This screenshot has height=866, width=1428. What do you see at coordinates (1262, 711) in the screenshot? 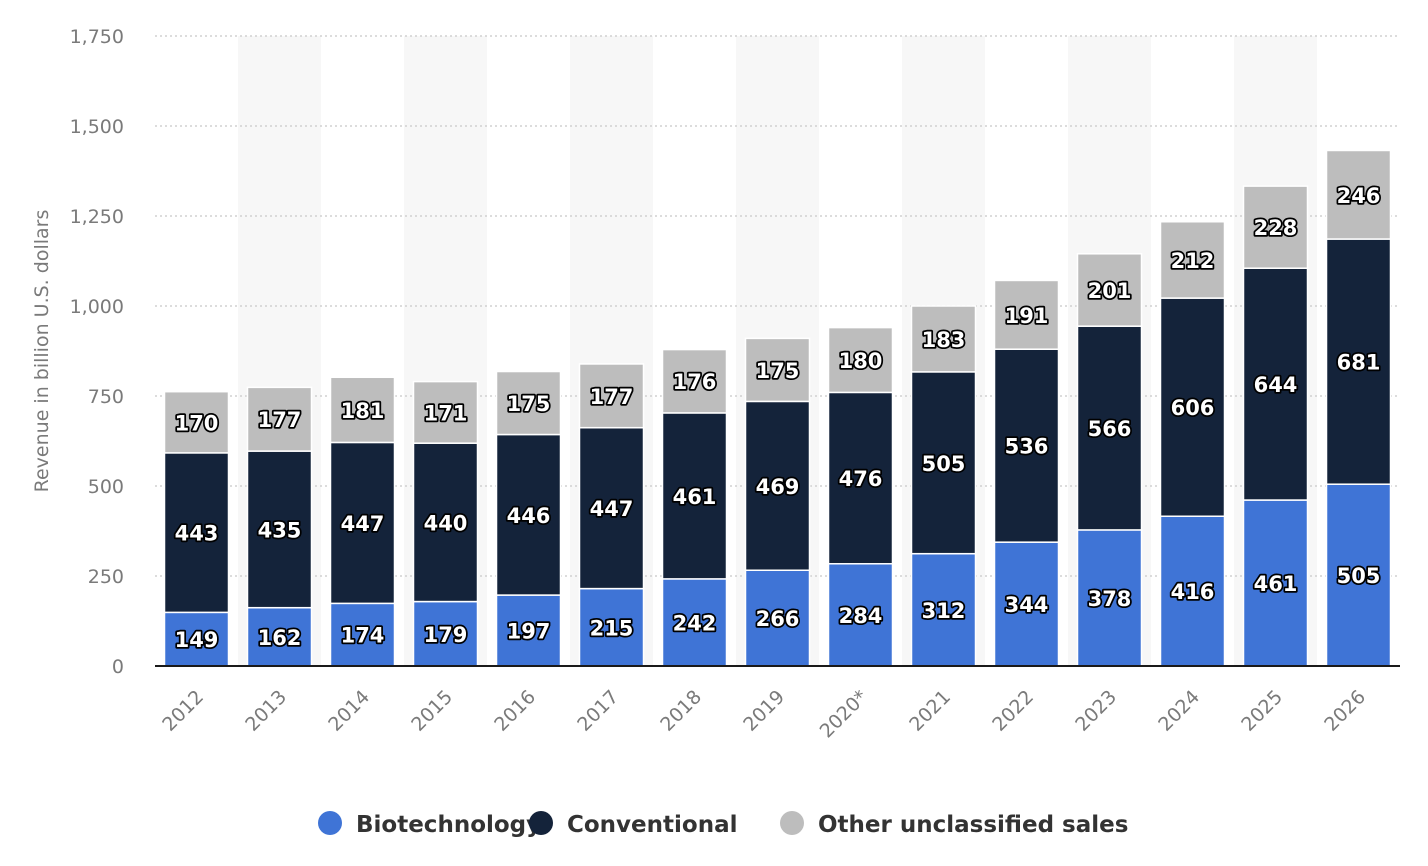
I see `x-tick-label: 2025` at bounding box center [1262, 711].